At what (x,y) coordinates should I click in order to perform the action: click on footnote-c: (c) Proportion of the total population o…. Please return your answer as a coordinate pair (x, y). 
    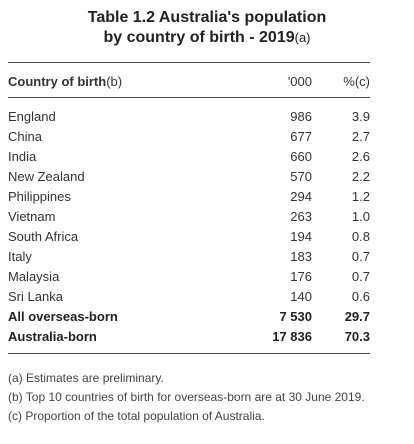
    Looking at the image, I should click on (136, 416).